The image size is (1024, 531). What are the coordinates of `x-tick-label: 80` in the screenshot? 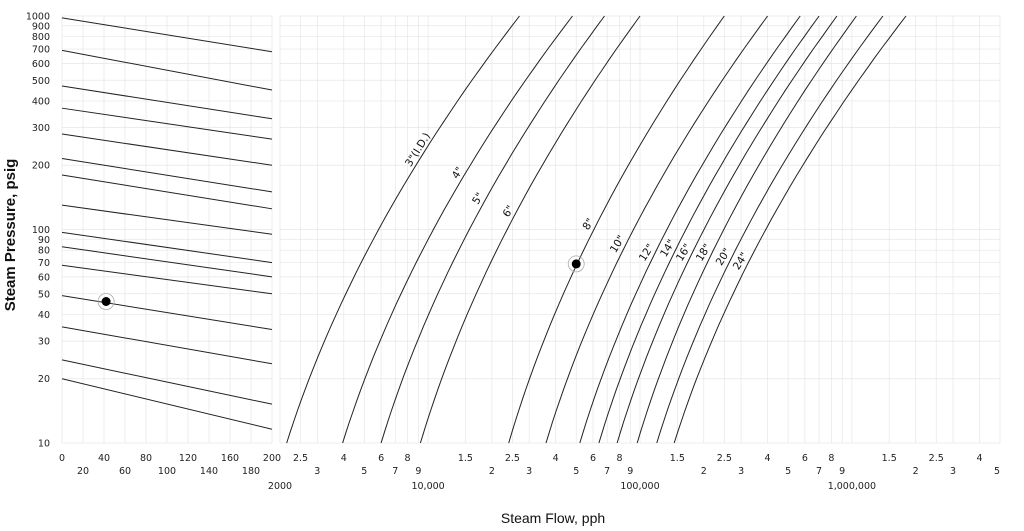 It's located at (146, 458).